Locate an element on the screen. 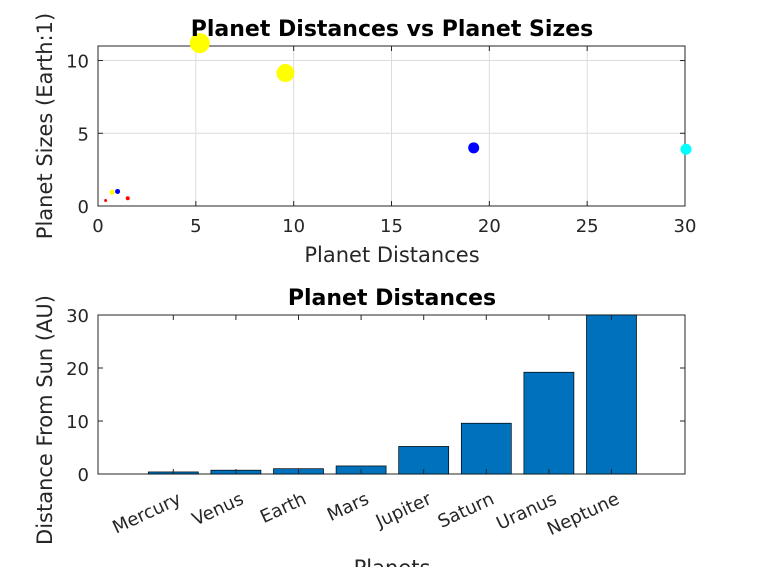 The image size is (758, 567). scatter-x-tick-label: 5 is located at coordinates (195, 226).